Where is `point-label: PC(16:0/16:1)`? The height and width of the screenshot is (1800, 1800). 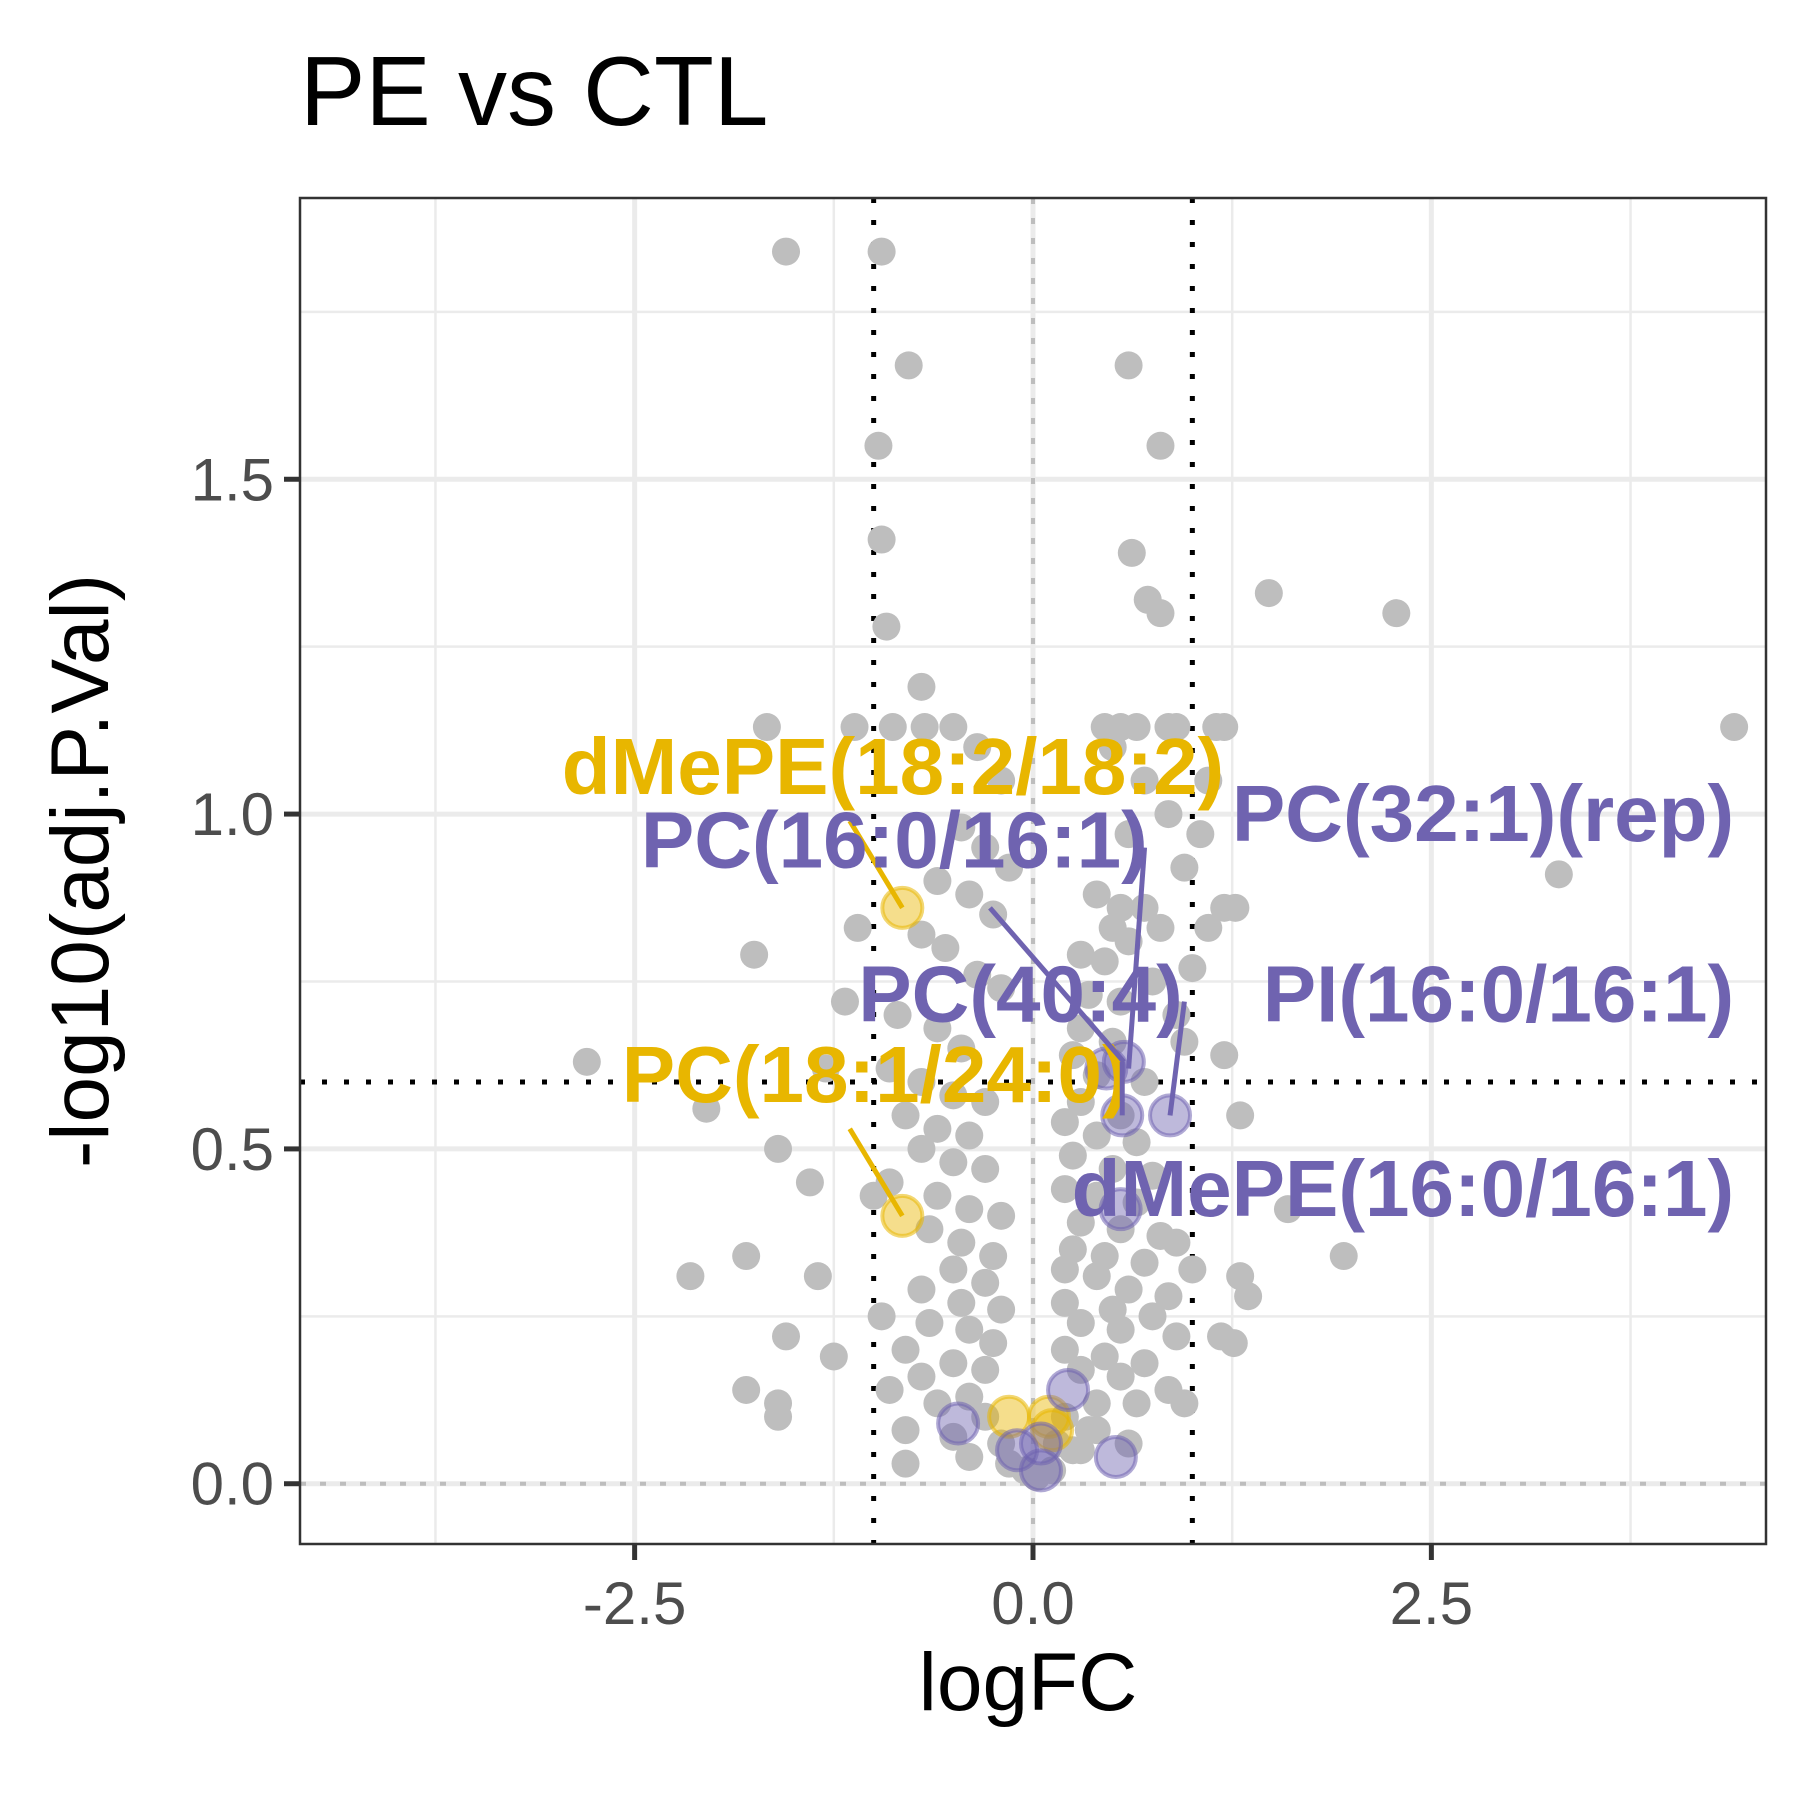
point-label: PC(16:0/16:1) is located at coordinates (894, 840).